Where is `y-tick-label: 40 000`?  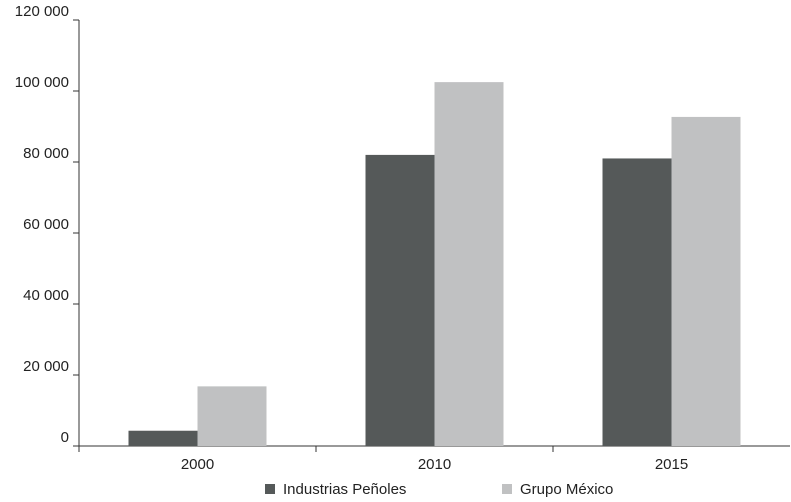 y-tick-label: 40 000 is located at coordinates (46, 295).